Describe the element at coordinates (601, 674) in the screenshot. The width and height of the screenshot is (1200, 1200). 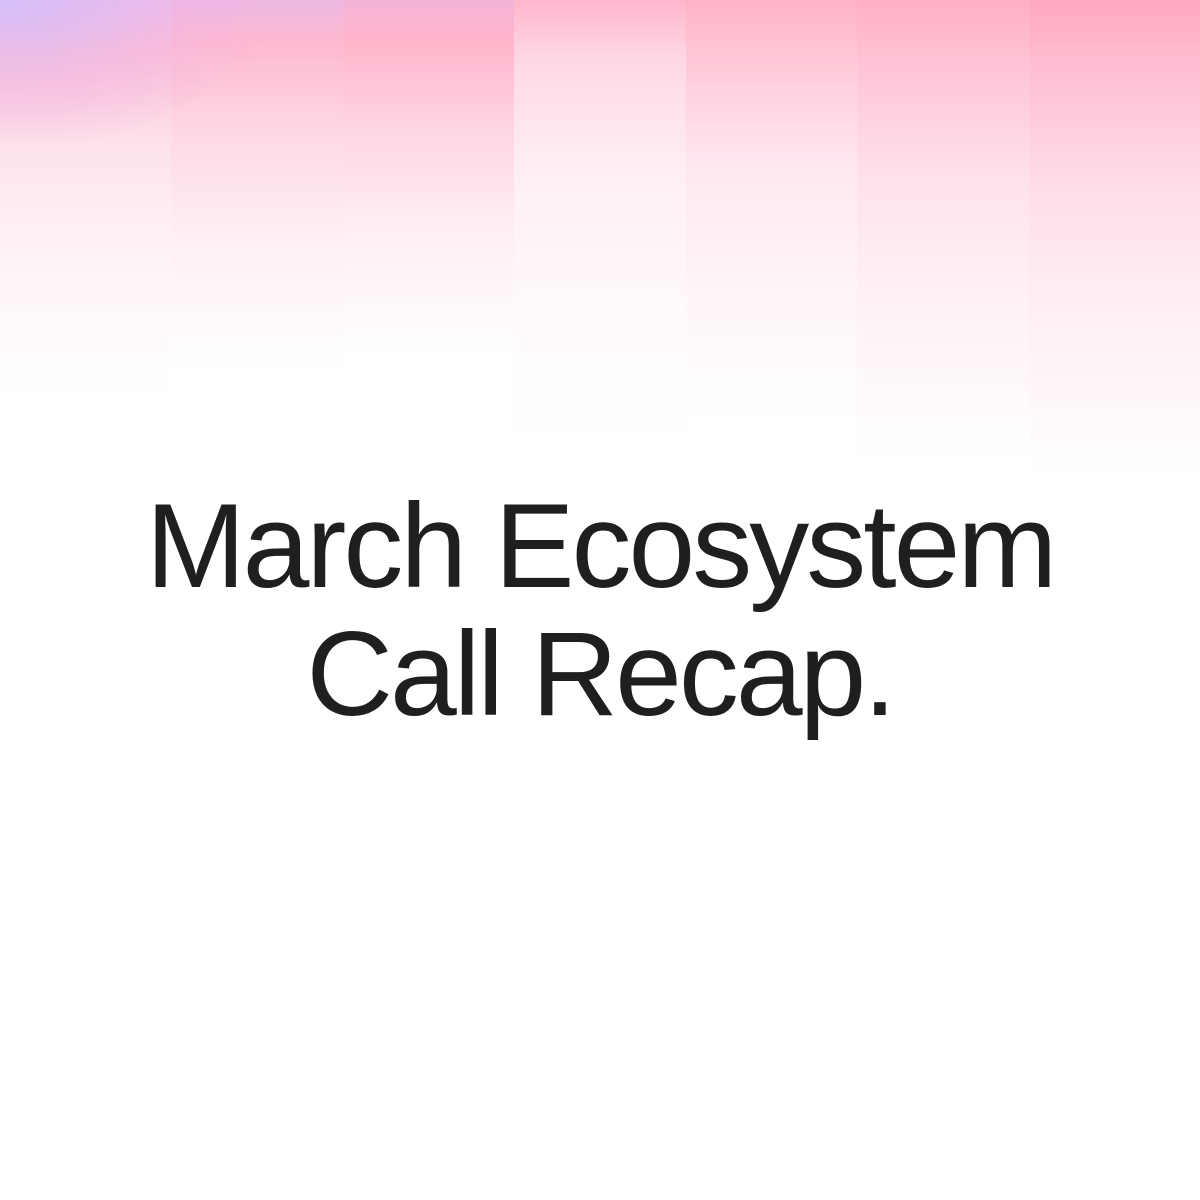
I see `headline-line-2: Call Recap.` at that location.